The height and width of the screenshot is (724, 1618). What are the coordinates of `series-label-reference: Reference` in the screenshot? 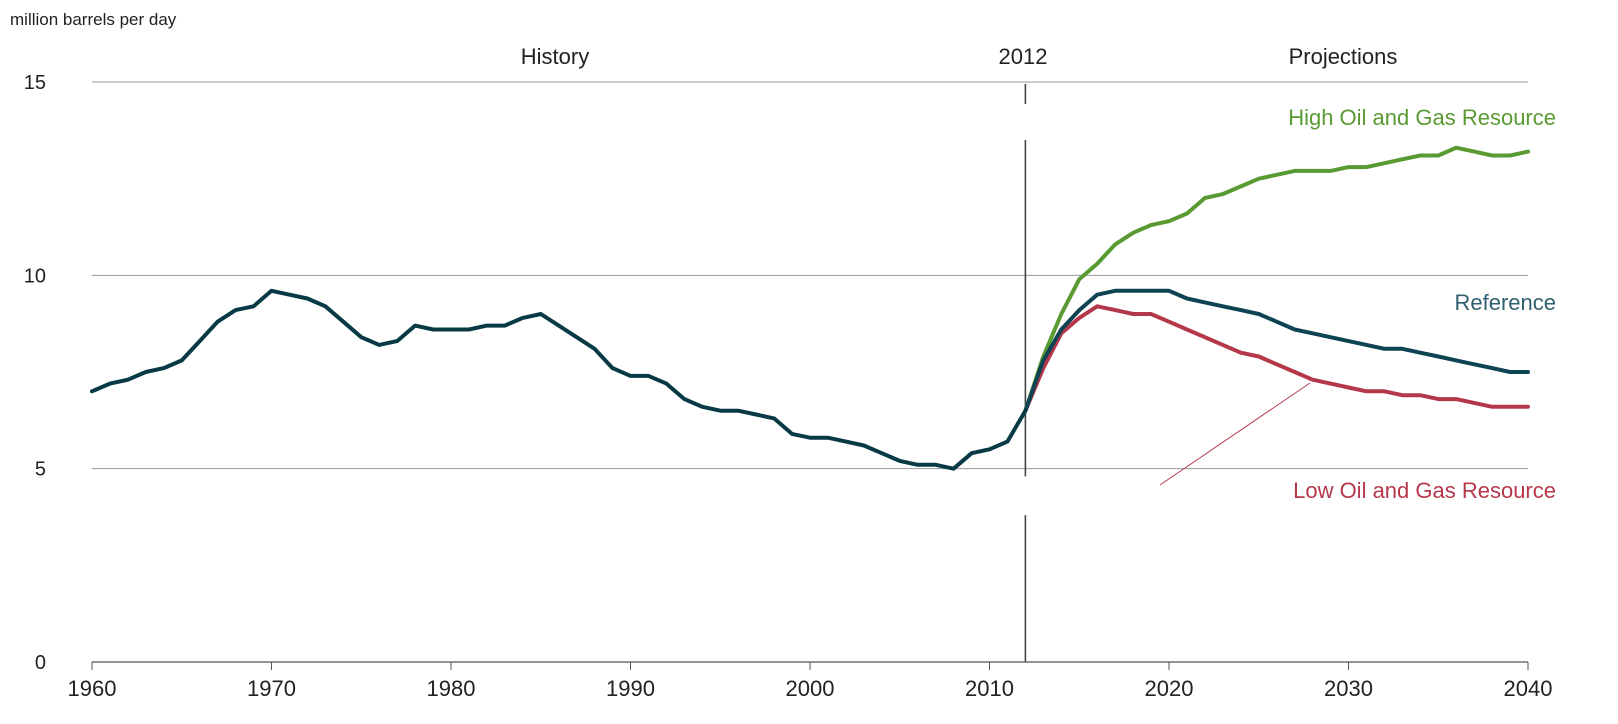 It's located at (1505, 302).